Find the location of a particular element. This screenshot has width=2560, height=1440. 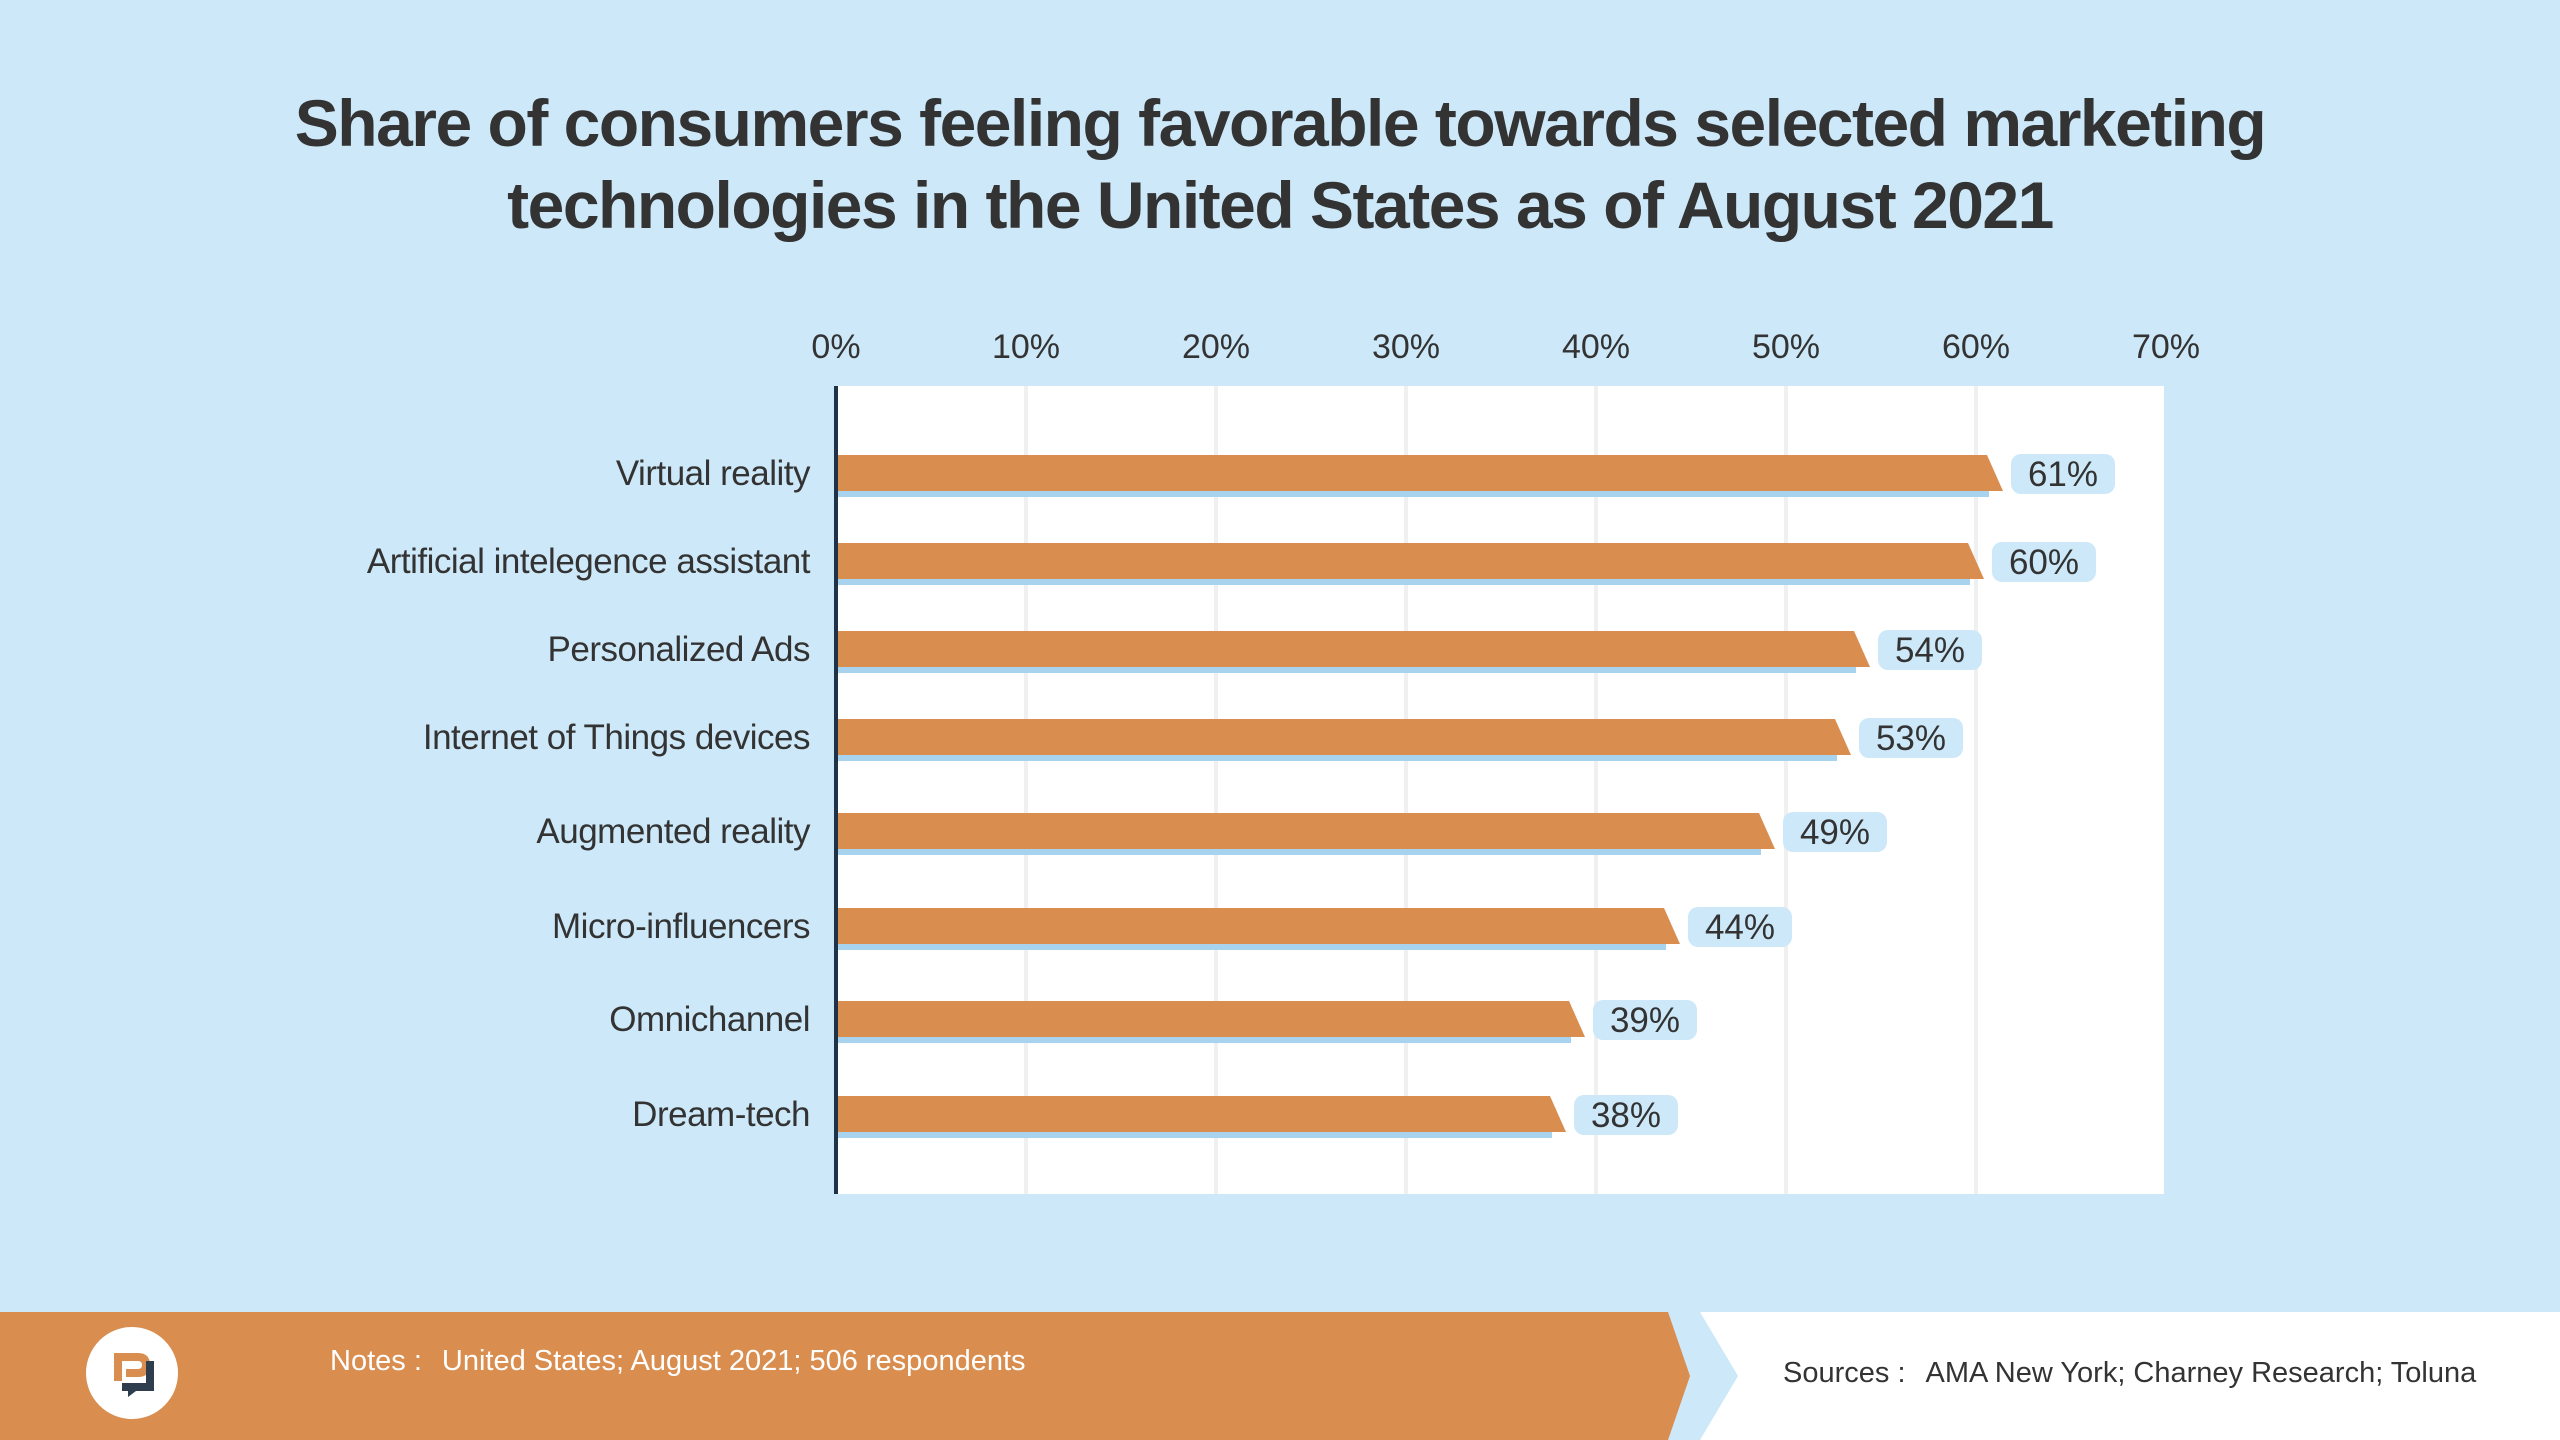

data-label: 49% is located at coordinates (1835, 832).